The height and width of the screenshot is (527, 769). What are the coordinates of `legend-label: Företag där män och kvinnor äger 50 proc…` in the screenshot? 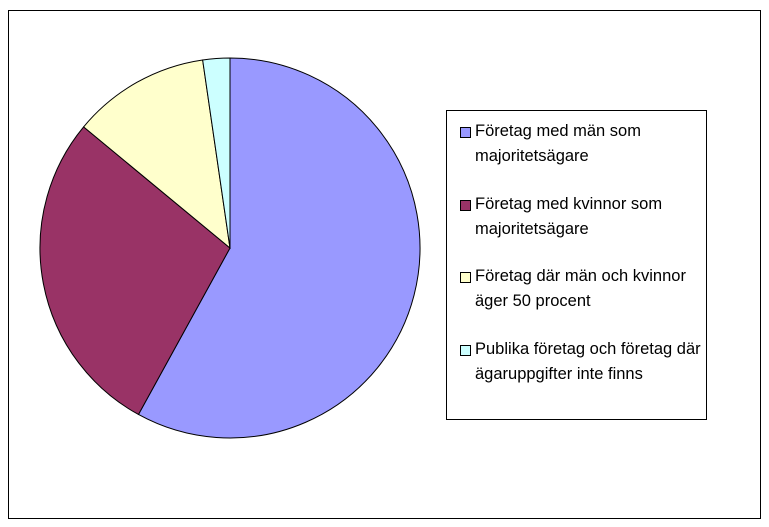 It's located at (580, 288).